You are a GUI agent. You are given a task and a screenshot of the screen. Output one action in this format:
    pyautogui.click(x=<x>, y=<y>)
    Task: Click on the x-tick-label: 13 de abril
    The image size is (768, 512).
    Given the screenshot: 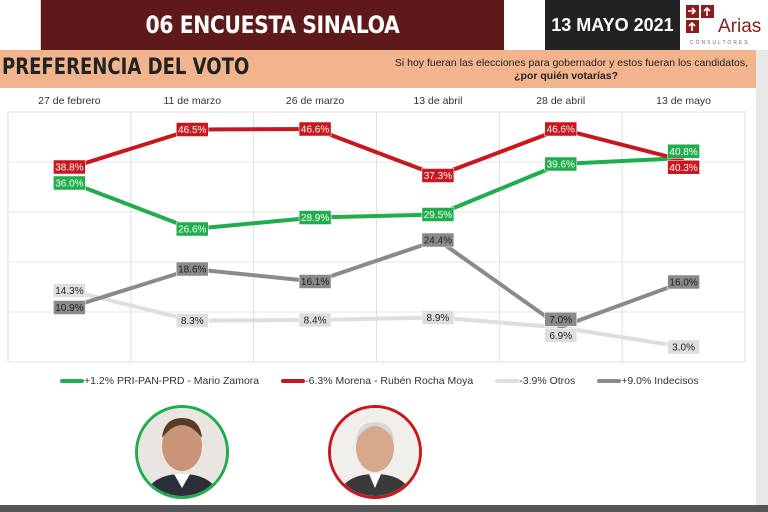 What is the action you would take?
    pyautogui.click(x=437, y=101)
    